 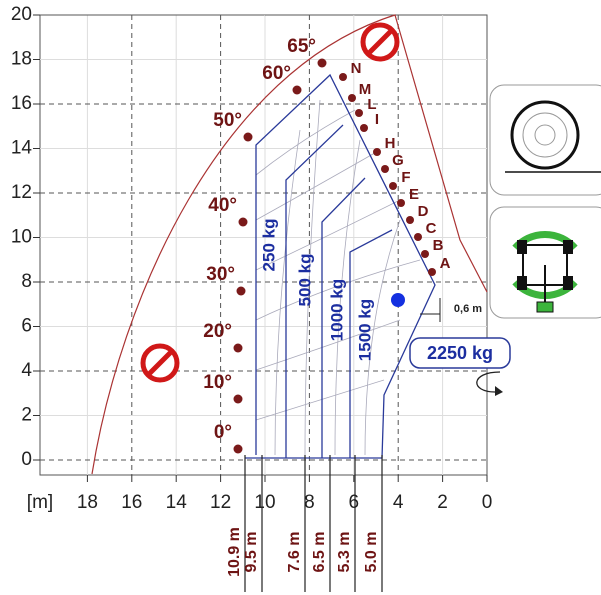 What do you see at coordinates (268, 245) in the screenshot?
I see `load-zone-label: 250 kg` at bounding box center [268, 245].